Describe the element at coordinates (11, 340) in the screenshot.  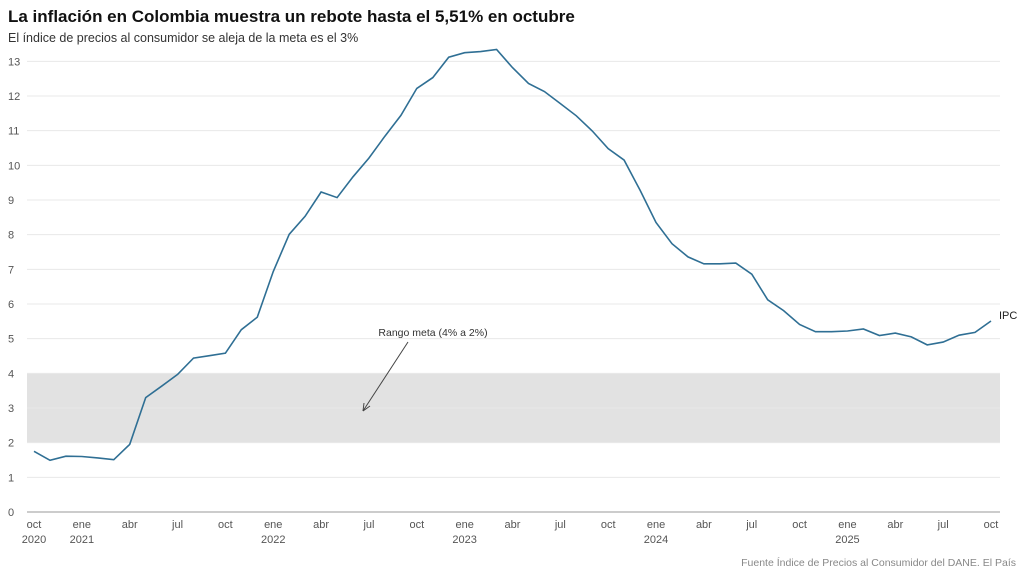
I see `y-tick-label: 5` at that location.